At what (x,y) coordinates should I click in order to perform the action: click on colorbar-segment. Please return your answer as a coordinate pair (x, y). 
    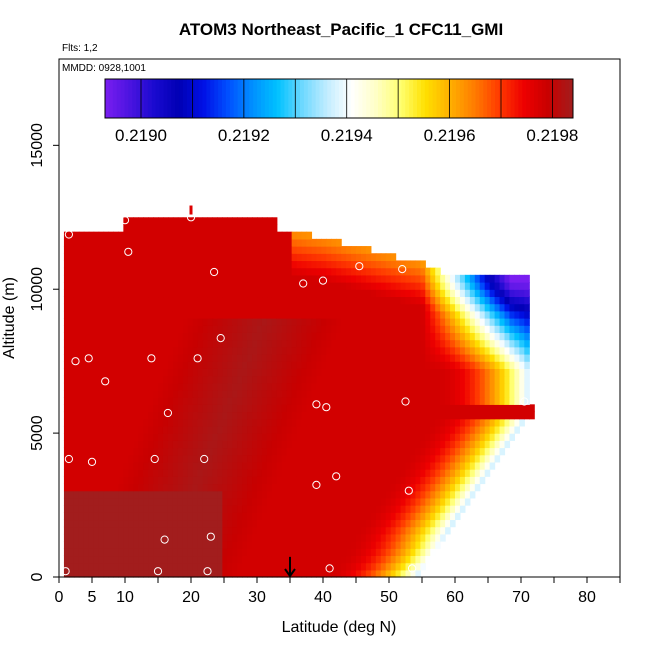
    Looking at the image, I should click on (516, 98).